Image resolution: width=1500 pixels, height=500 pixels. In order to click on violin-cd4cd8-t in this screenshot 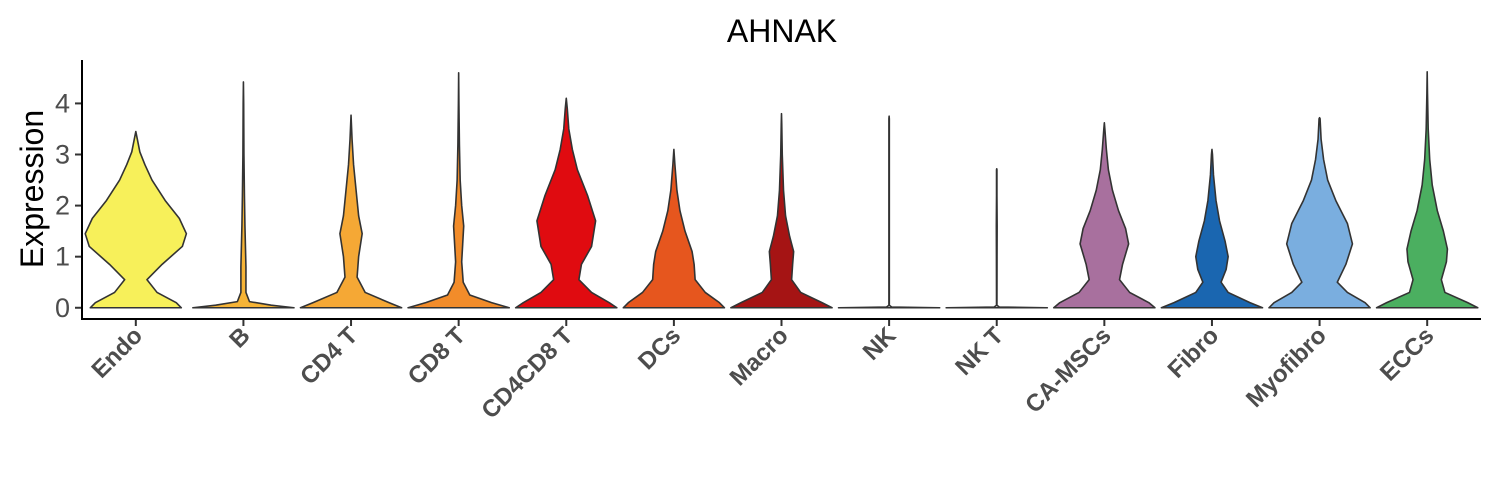, I will do `click(566, 203)`.